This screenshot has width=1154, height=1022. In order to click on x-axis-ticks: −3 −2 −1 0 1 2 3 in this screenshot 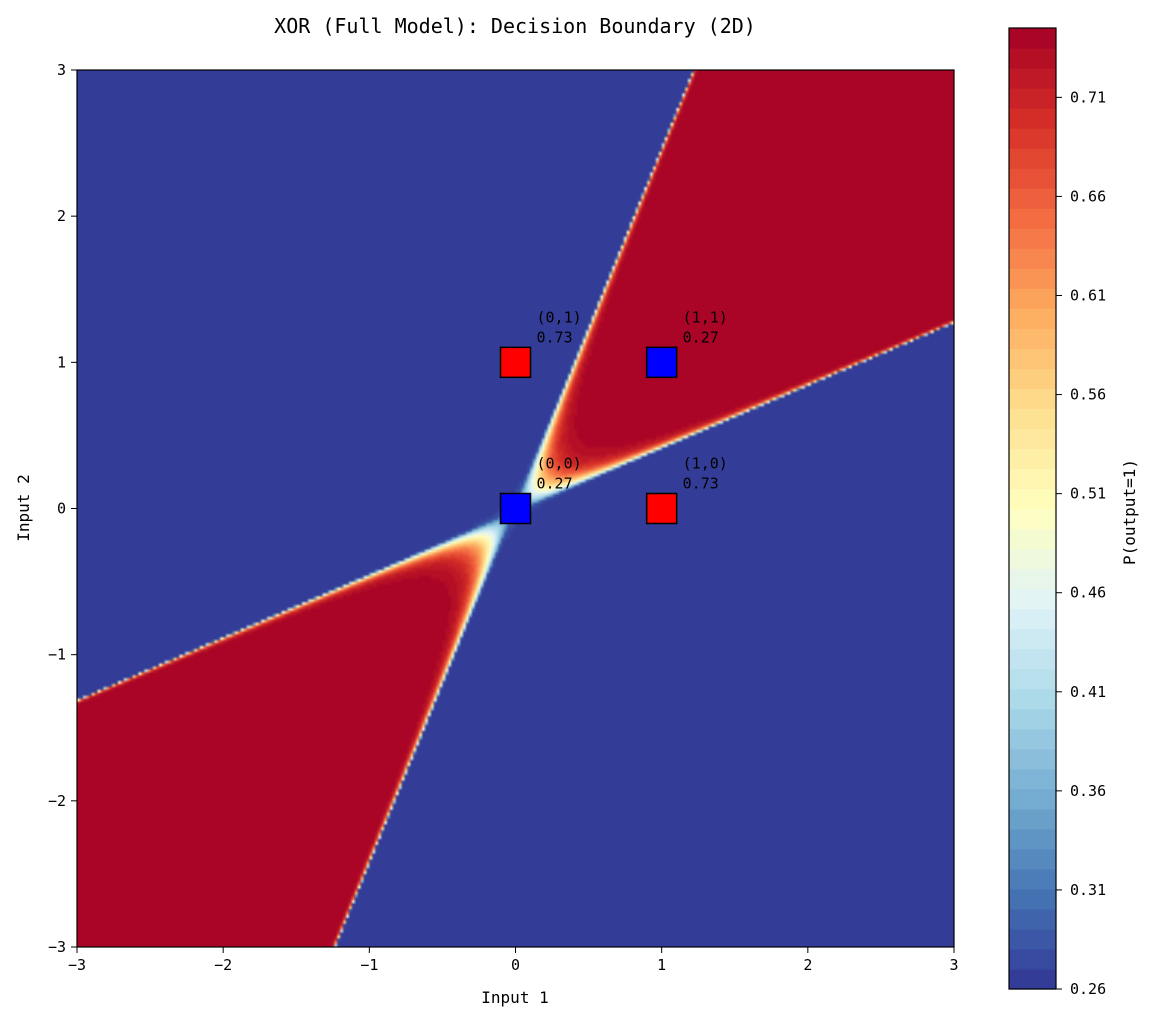, I will do `click(513, 960)`.